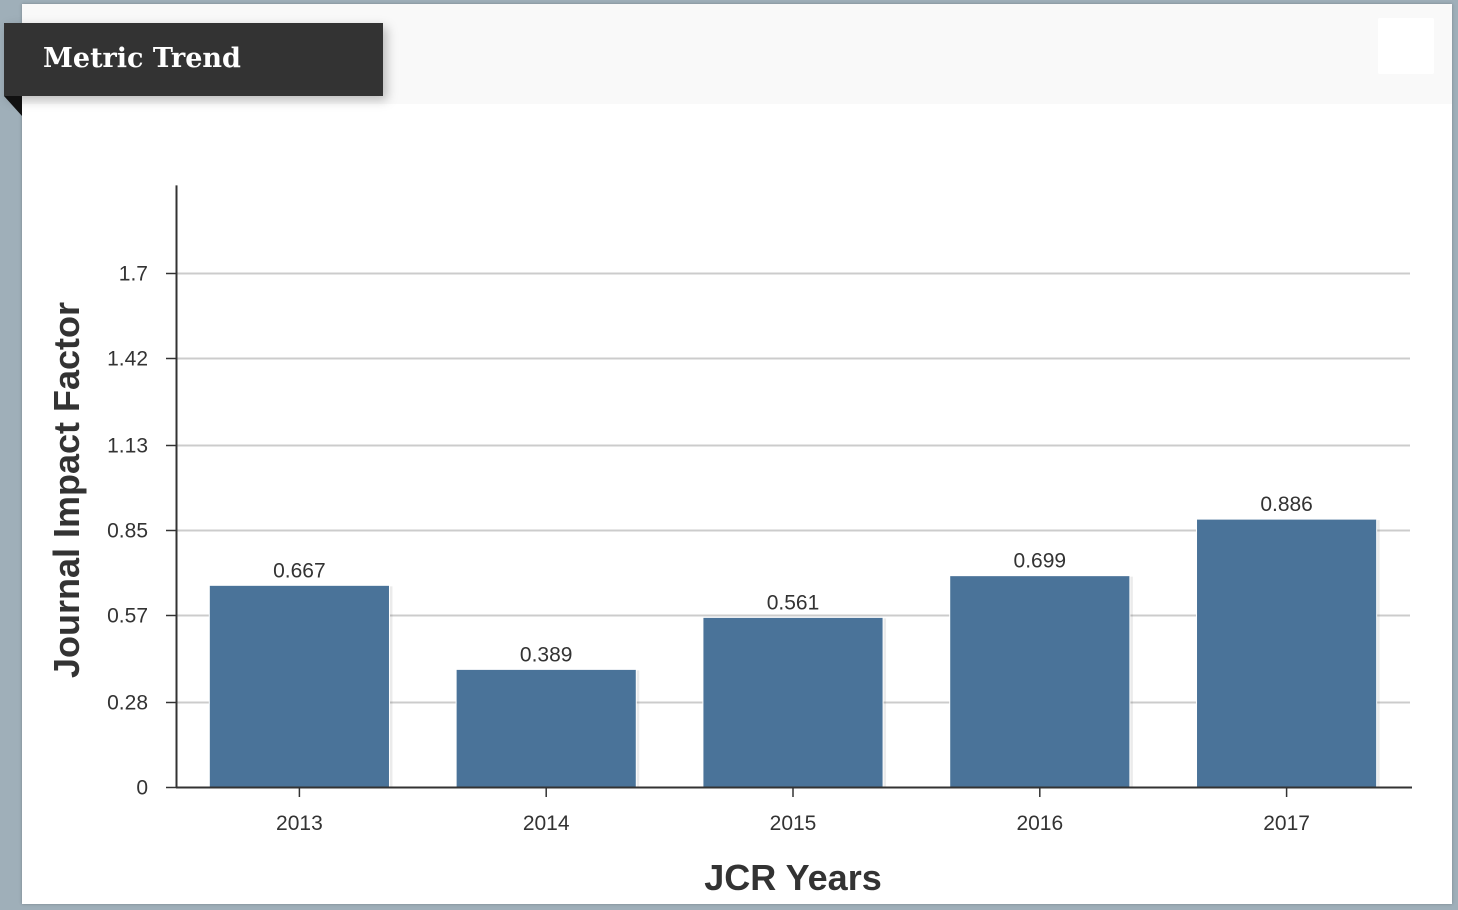  What do you see at coordinates (127, 616) in the screenshot?
I see `y-tick-label: 0.57` at bounding box center [127, 616].